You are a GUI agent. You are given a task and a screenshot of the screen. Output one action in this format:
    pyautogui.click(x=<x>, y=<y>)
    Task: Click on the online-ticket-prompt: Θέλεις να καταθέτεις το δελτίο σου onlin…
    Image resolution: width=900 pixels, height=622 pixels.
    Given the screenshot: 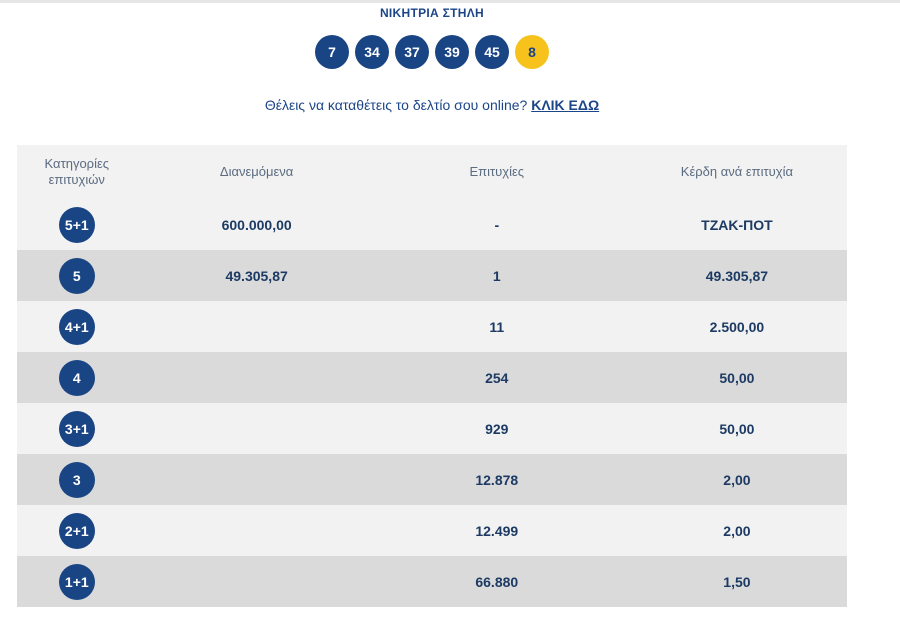 What is the action you would take?
    pyautogui.click(x=432, y=105)
    